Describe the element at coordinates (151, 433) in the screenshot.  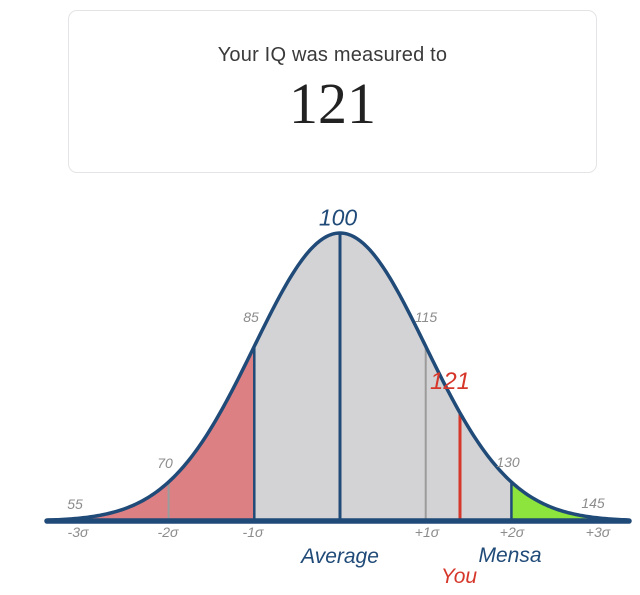
I see `region-fill-below-minus-1-sigma` at that location.